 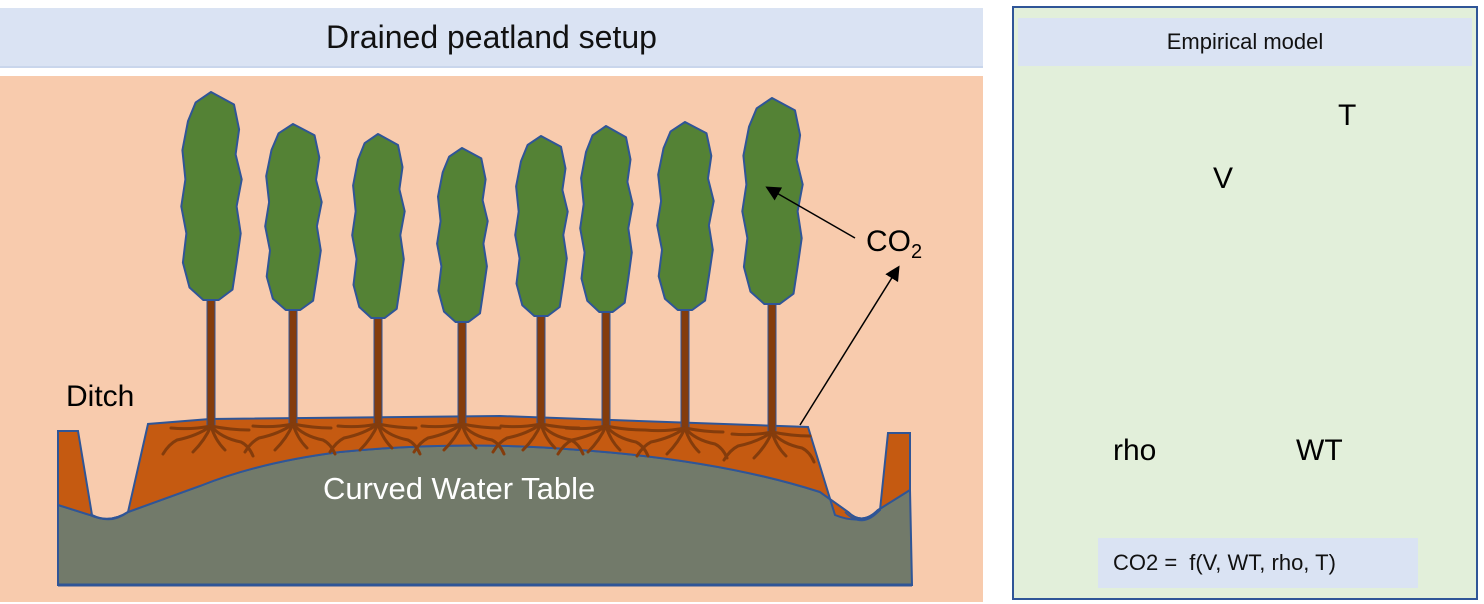 What do you see at coordinates (888, 241) in the screenshot?
I see `co2-label-text: CO` at bounding box center [888, 241].